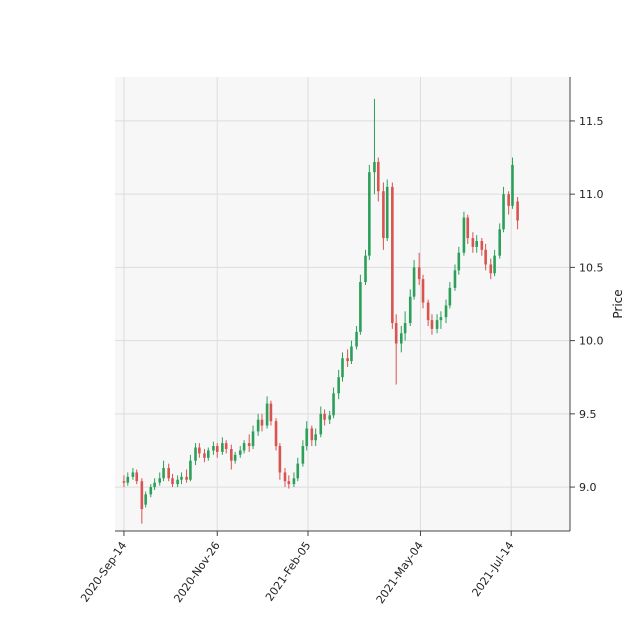  I want to click on x-tick-label: 2020-Sep-14, so click(103, 571).